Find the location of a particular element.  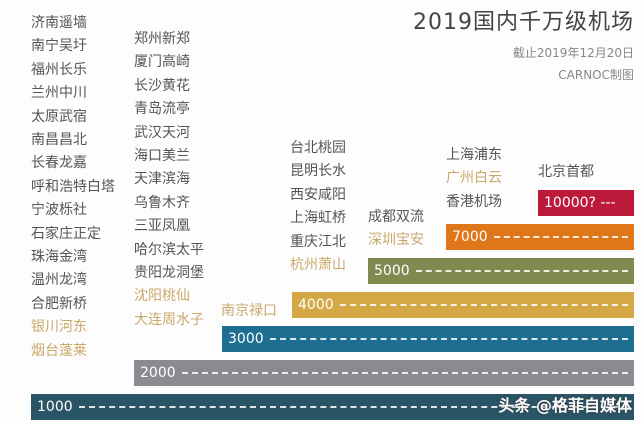

tier-3000-airport-list: 南京禄口 is located at coordinates (249, 311).